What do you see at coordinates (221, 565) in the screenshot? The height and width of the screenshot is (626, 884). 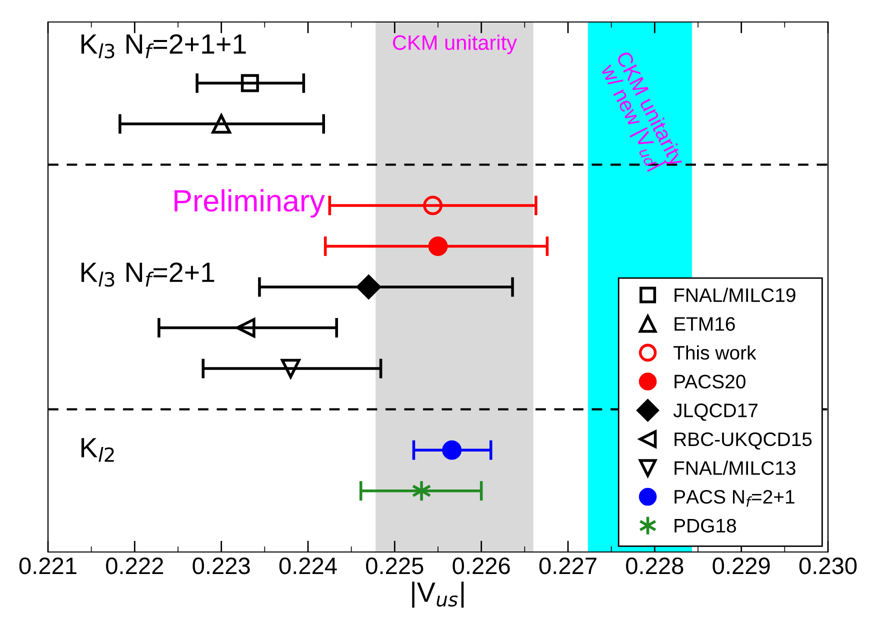 I see `x-tick-label: 0.223` at bounding box center [221, 565].